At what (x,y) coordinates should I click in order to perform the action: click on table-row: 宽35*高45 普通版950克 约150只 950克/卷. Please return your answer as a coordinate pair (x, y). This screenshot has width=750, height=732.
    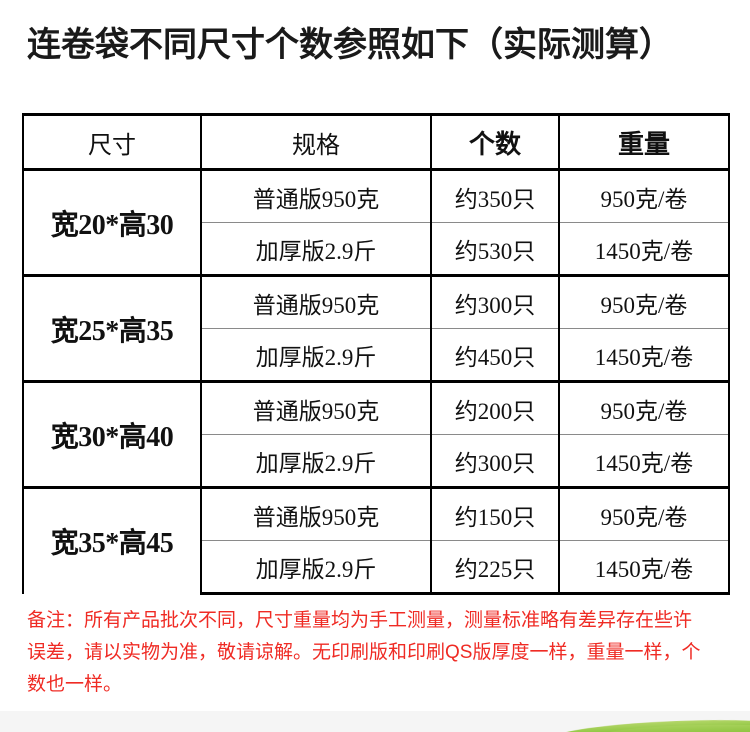
    Looking at the image, I should click on (376, 540).